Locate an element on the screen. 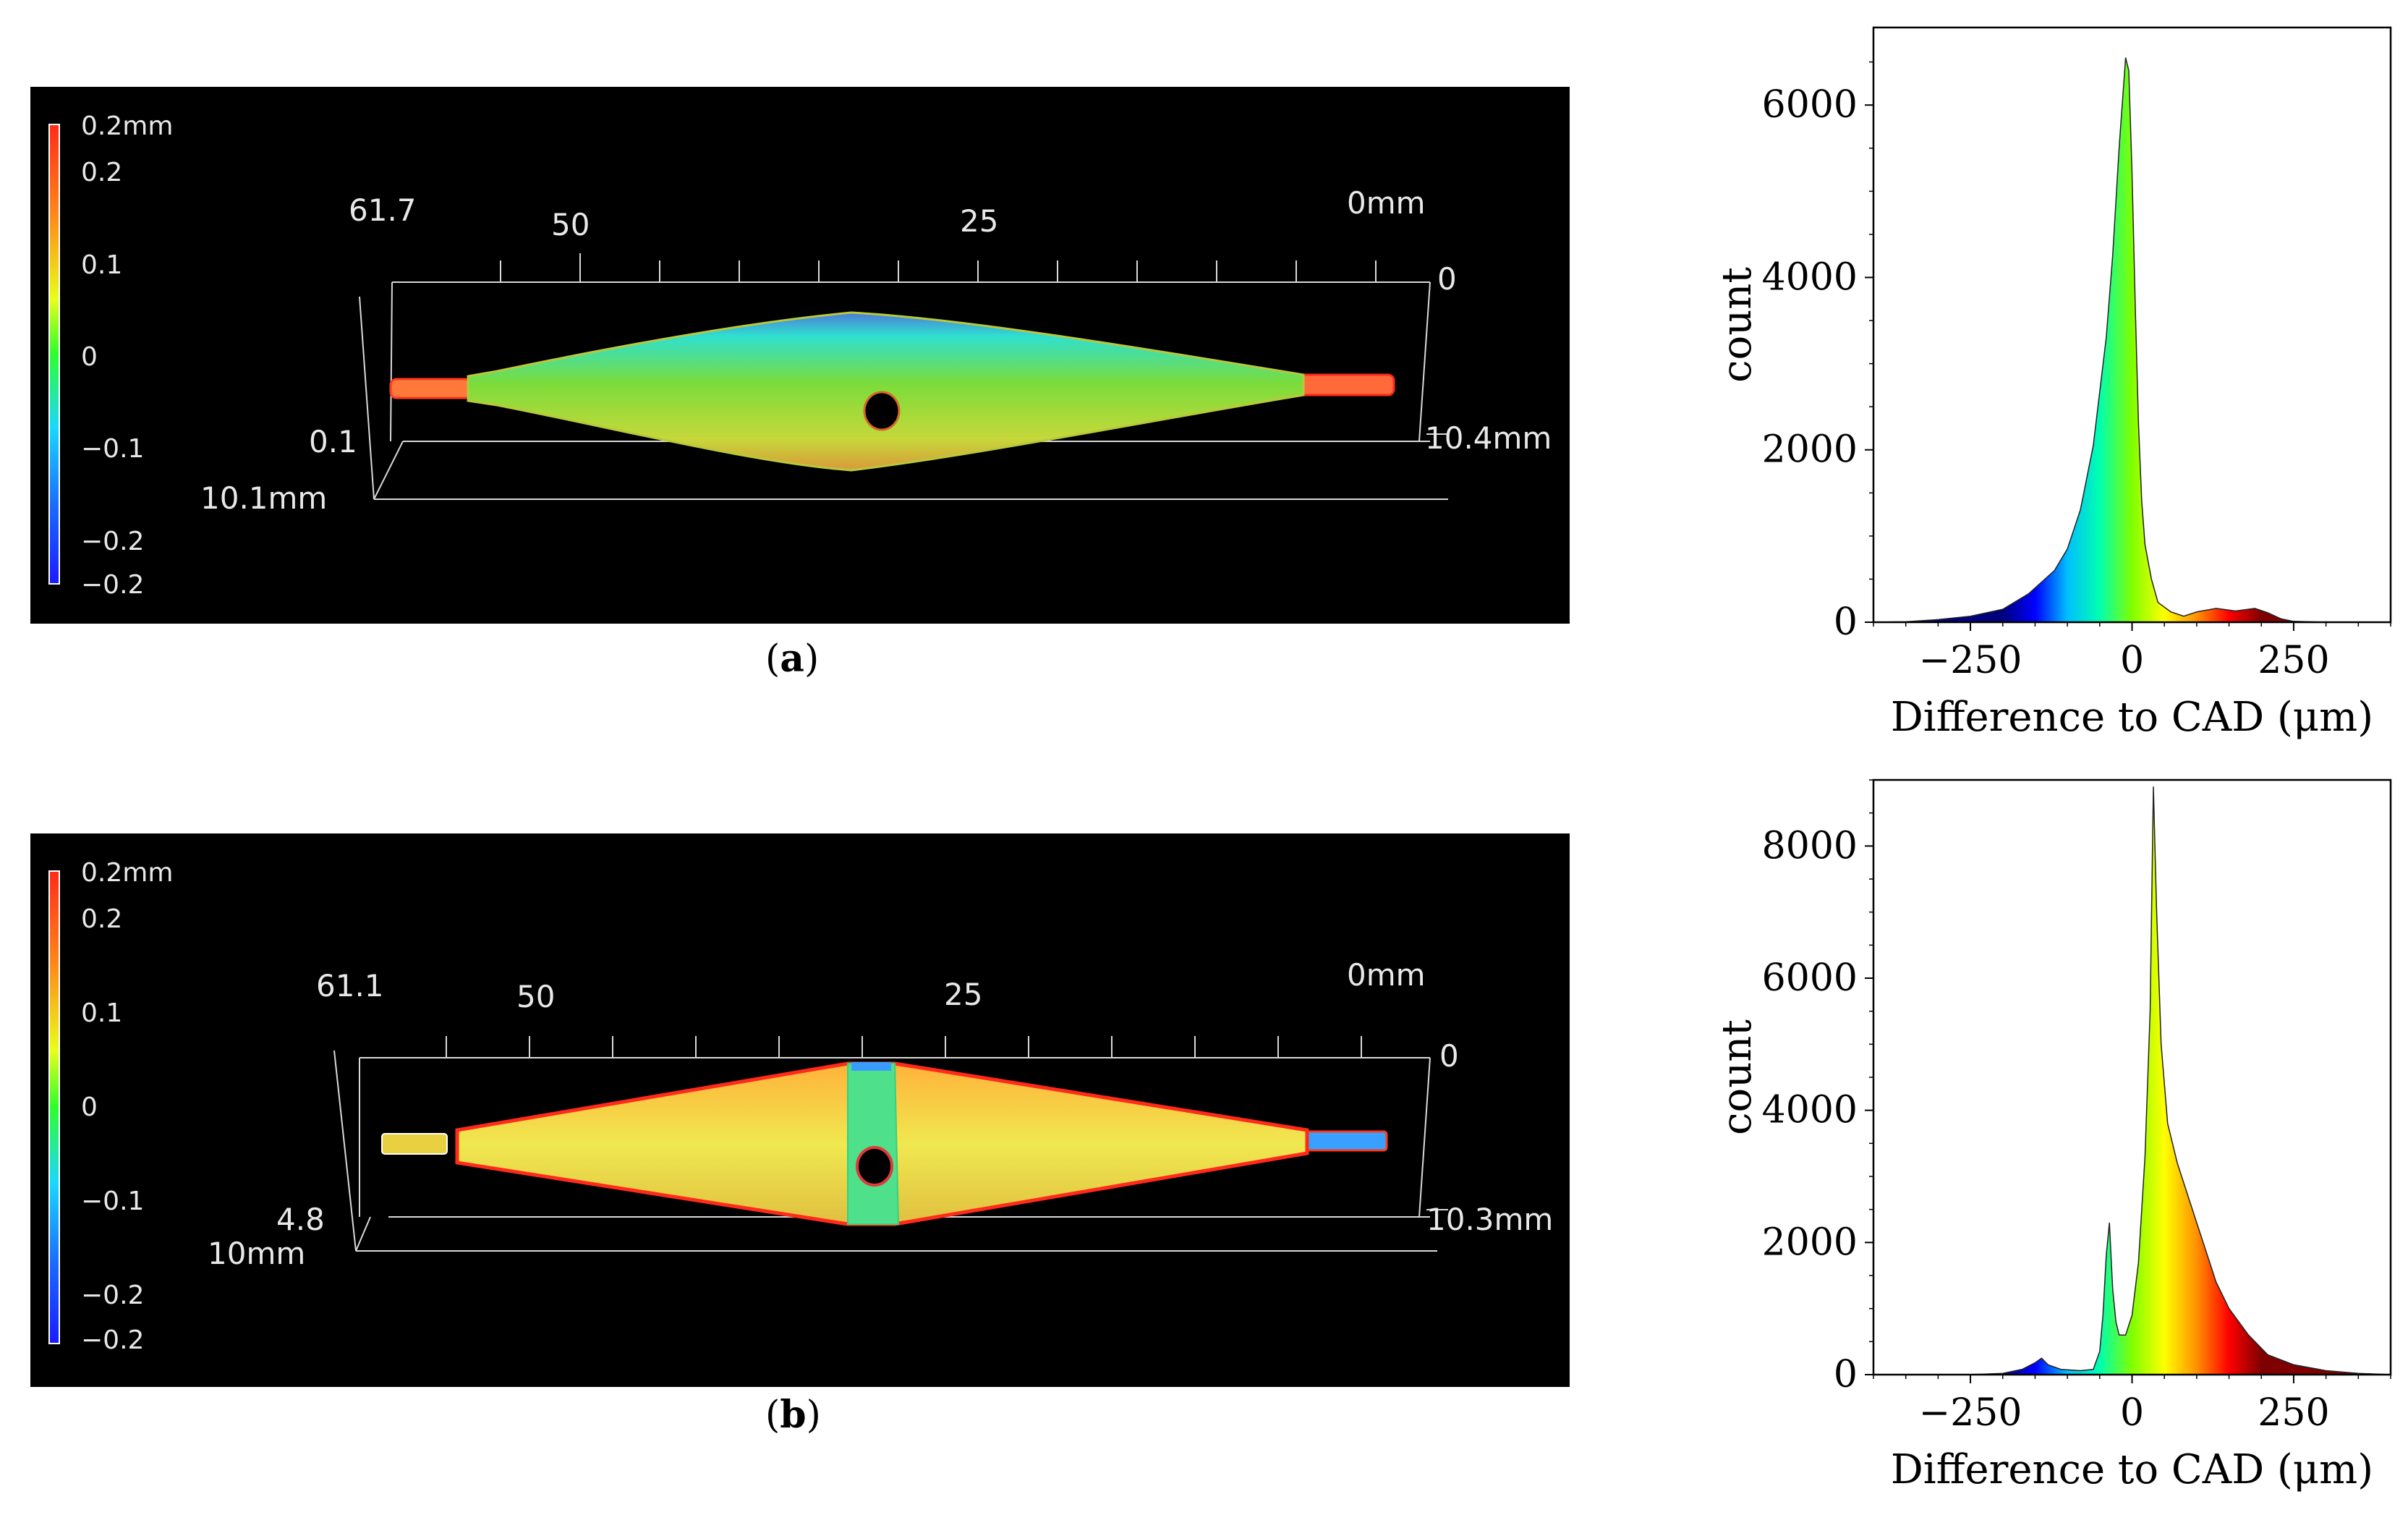 Image resolution: width=2408 pixels, height=1515 pixels. scan-grid-a is located at coordinates (904, 376).